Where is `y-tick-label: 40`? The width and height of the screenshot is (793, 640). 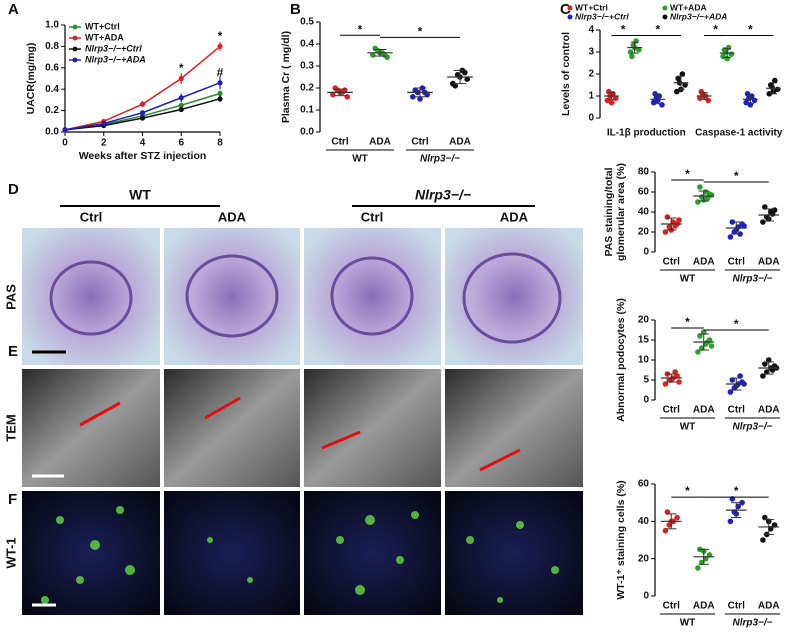
y-tick-label: 40 is located at coordinates (644, 521).